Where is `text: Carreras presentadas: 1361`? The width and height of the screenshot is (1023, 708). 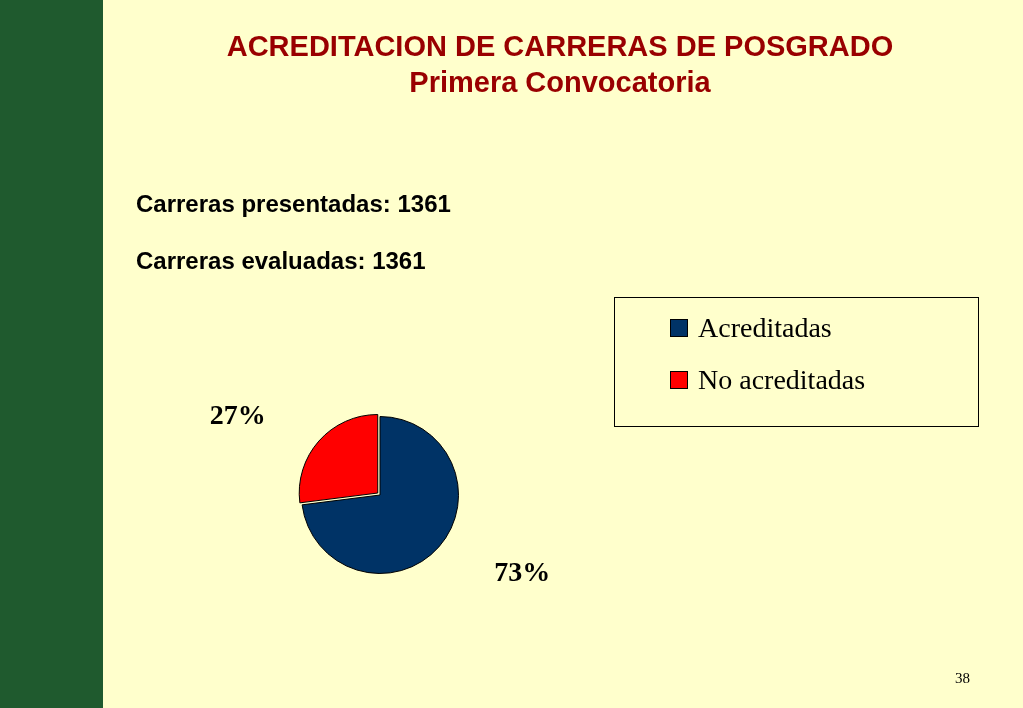 text: Carreras presentadas: 1361 is located at coordinates (293, 204).